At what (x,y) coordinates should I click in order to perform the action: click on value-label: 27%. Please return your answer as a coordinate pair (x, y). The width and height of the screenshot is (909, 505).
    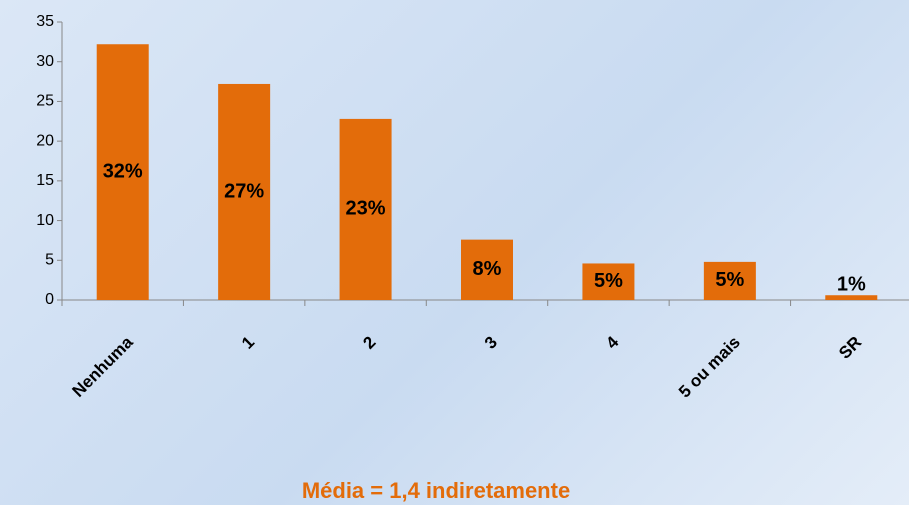
    Looking at the image, I should click on (244, 191).